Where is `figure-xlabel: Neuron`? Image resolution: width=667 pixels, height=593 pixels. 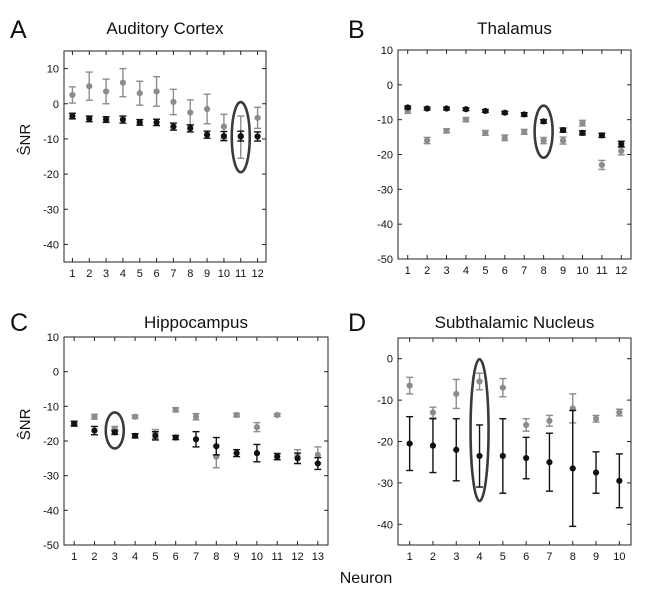 figure-xlabel: Neuron is located at coordinates (366, 578).